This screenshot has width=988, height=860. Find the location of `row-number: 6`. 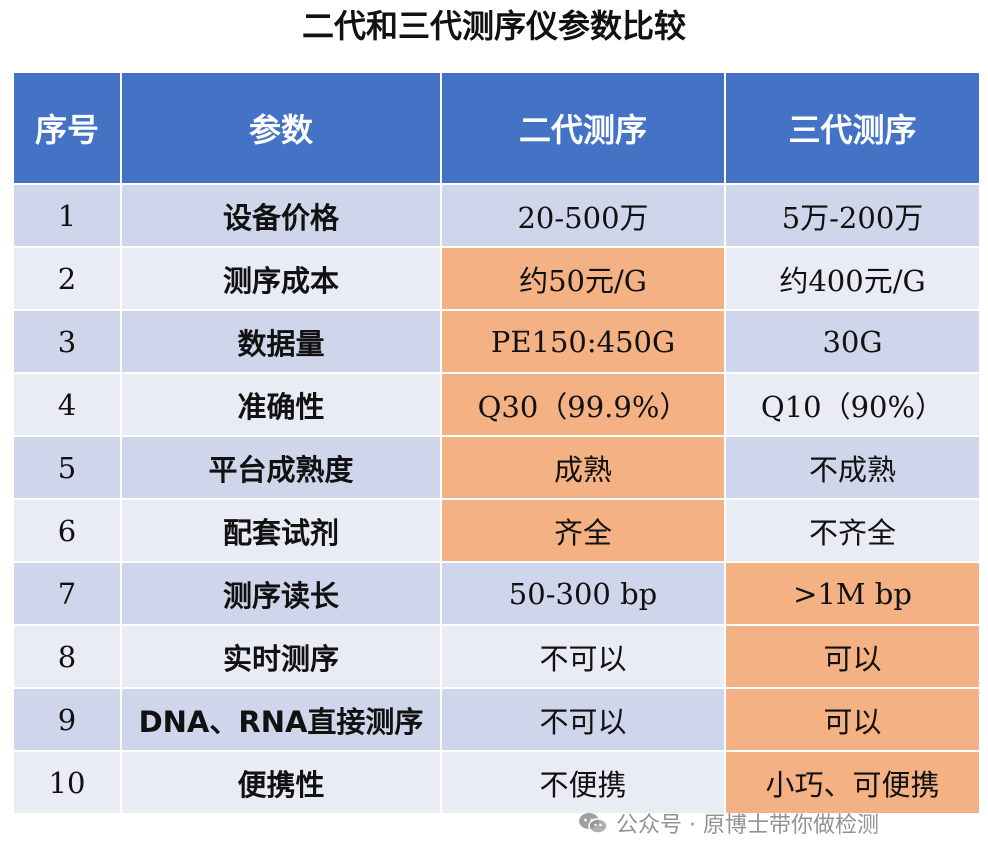

row-number: 6 is located at coordinates (67, 530).